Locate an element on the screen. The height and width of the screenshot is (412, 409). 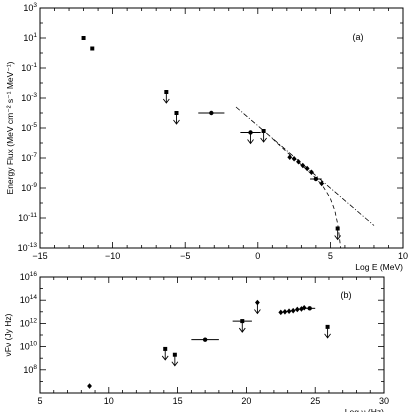
x-tick-label: 20 is located at coordinates (246, 401).